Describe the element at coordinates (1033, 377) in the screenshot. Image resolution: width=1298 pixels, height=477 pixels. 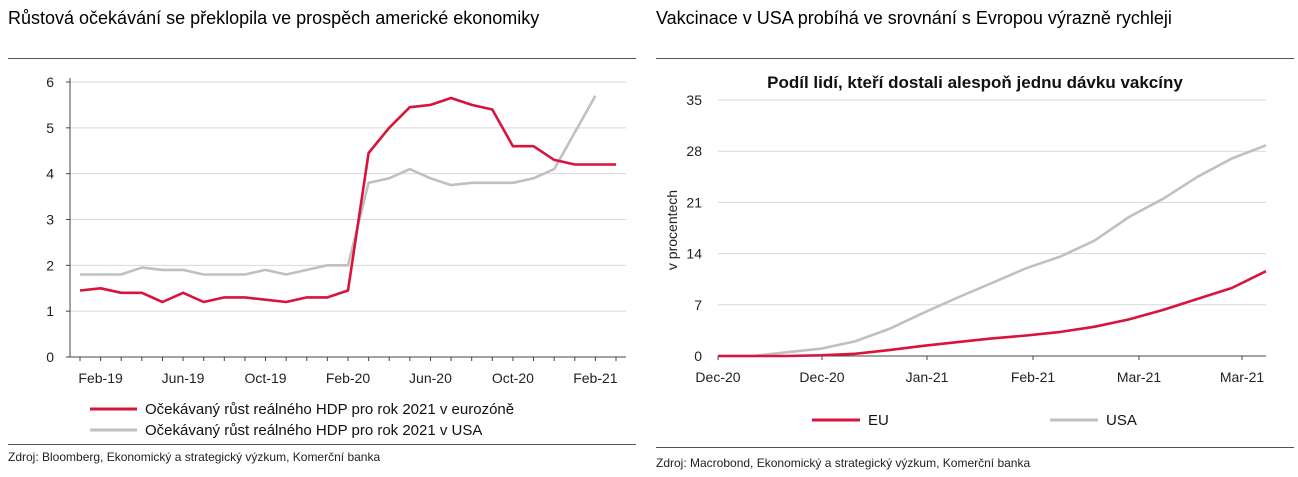
I see `right-x-tick-label: Feb-21` at that location.